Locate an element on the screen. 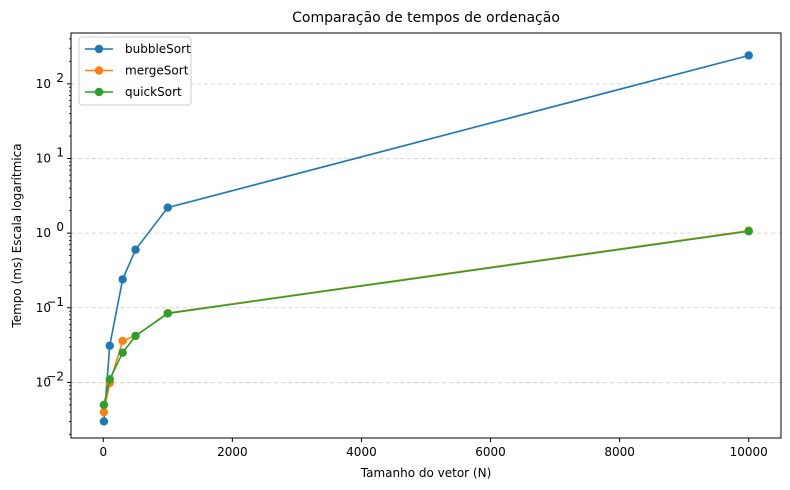  legend: bubbleSort mergeSort quickSort is located at coordinates (135, 71).